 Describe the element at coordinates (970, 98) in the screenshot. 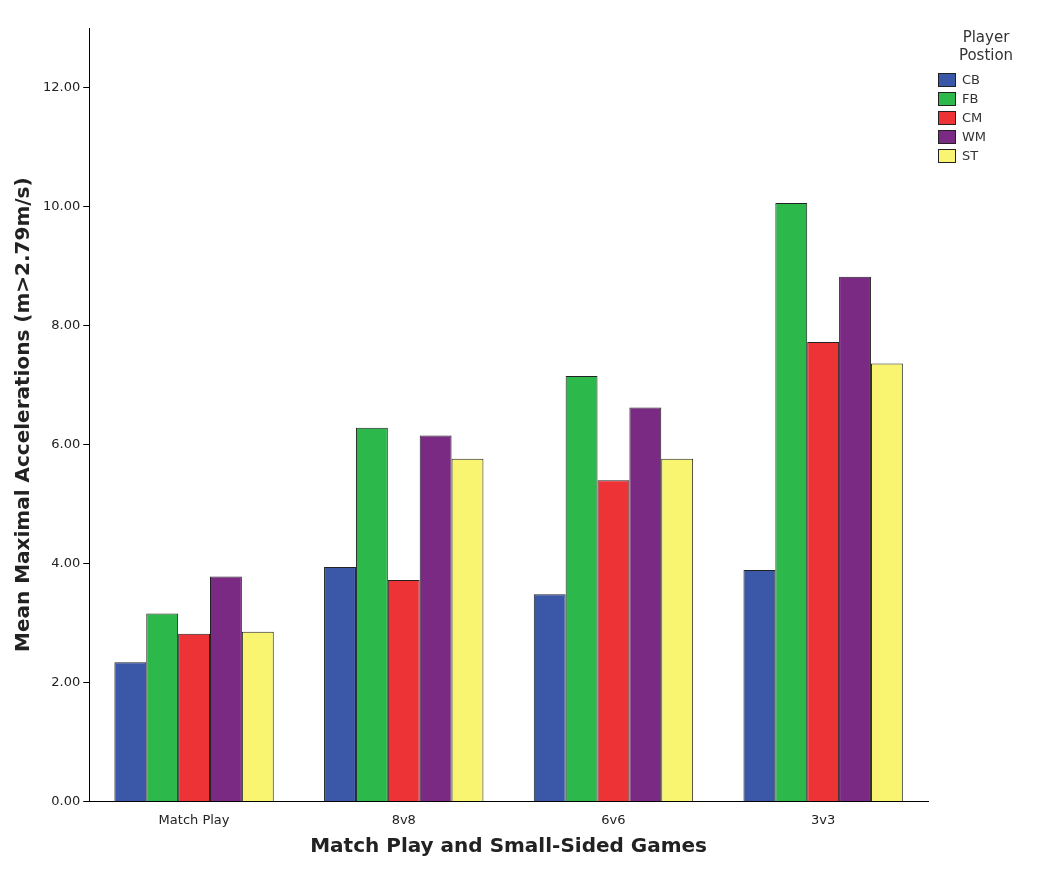

I see `legend-label: FB` at that location.